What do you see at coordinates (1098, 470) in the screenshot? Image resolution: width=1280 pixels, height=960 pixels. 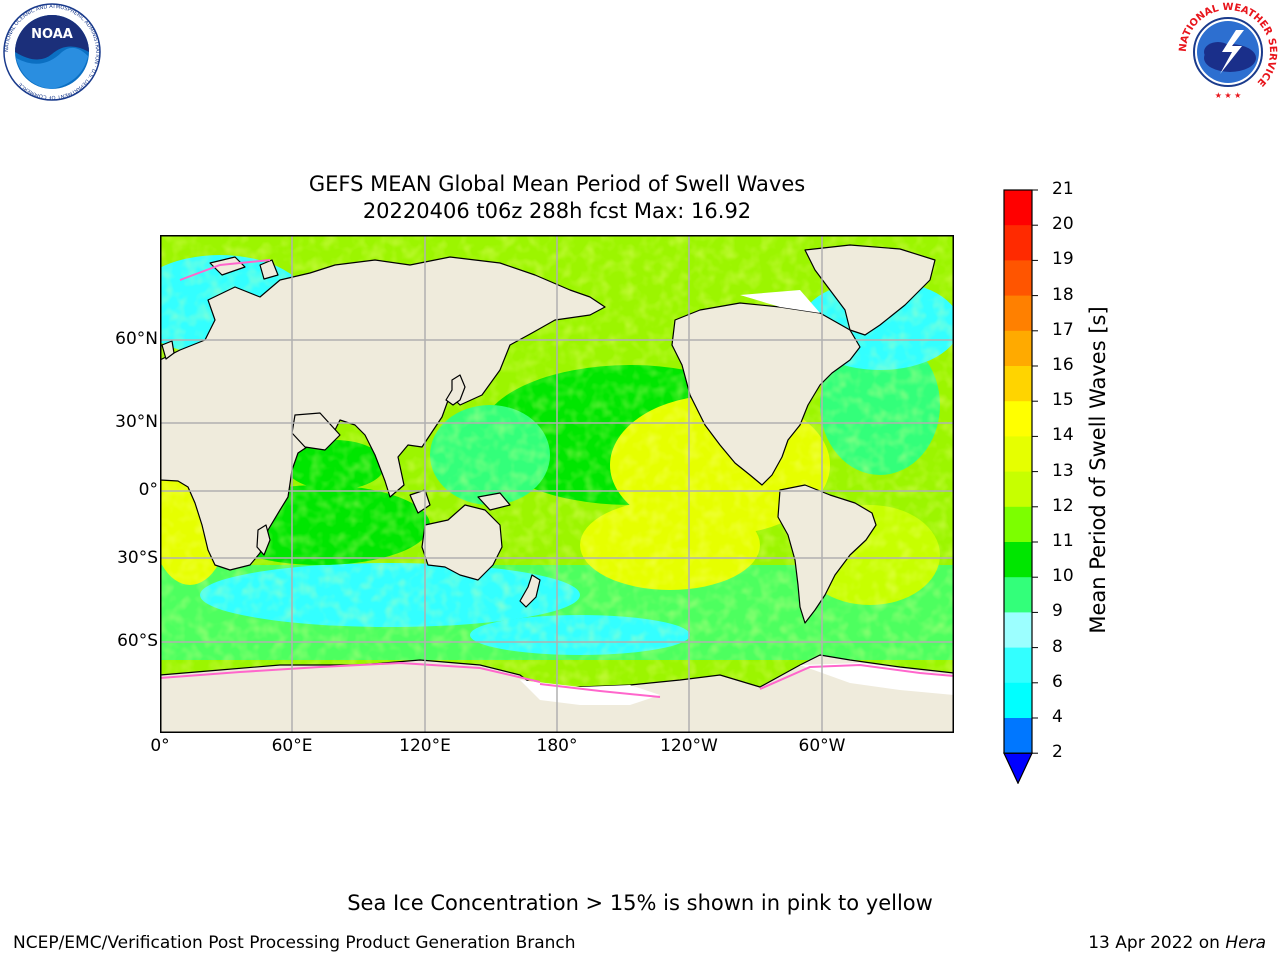 I see `colorbar-title: Mean Period of Swell Waves [s]` at bounding box center [1098, 470].